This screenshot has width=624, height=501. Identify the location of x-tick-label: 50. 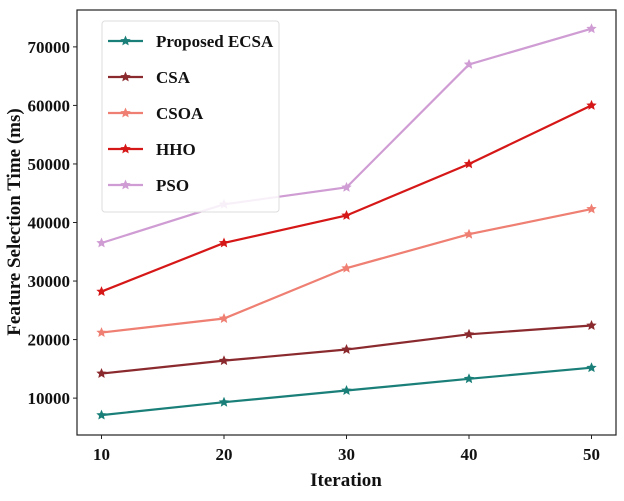
(591, 454).